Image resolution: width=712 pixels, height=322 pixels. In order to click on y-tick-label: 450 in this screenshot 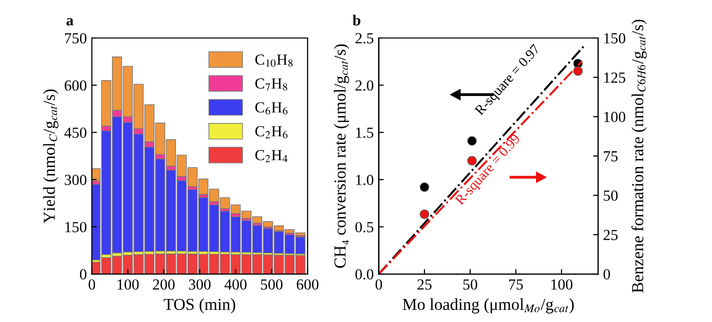, I will do `click(75, 133)`.